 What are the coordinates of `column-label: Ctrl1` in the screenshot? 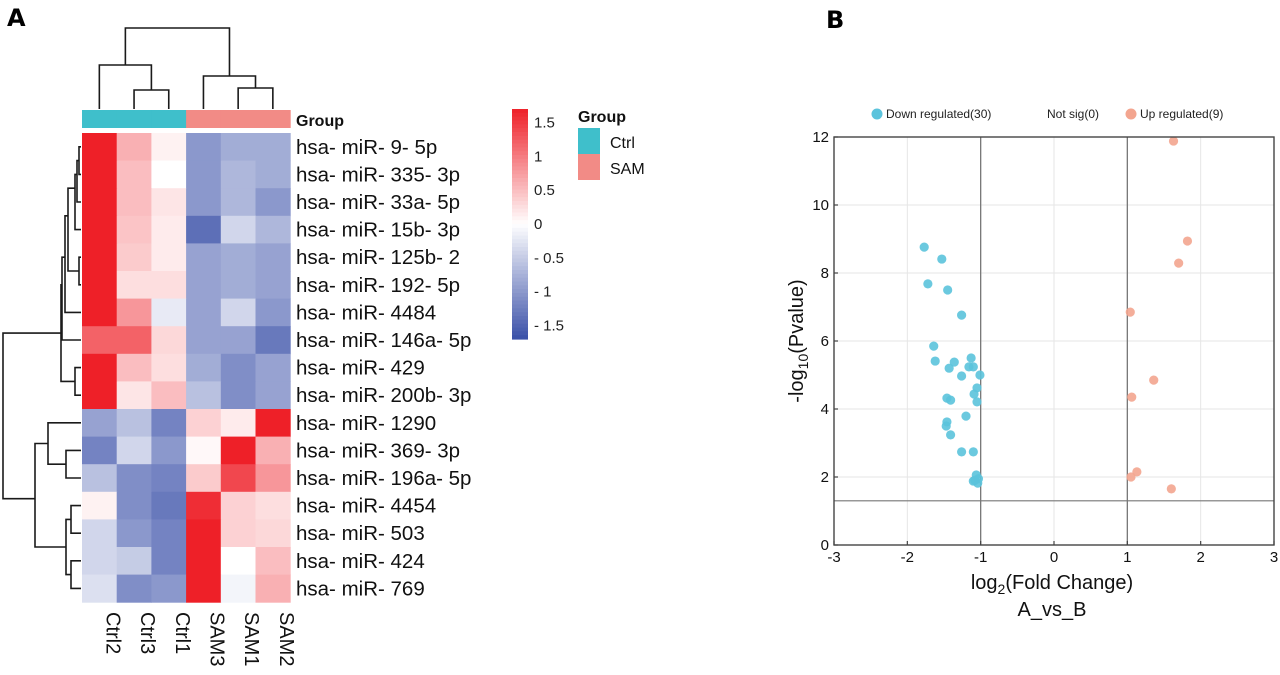 It's located at (182, 633).